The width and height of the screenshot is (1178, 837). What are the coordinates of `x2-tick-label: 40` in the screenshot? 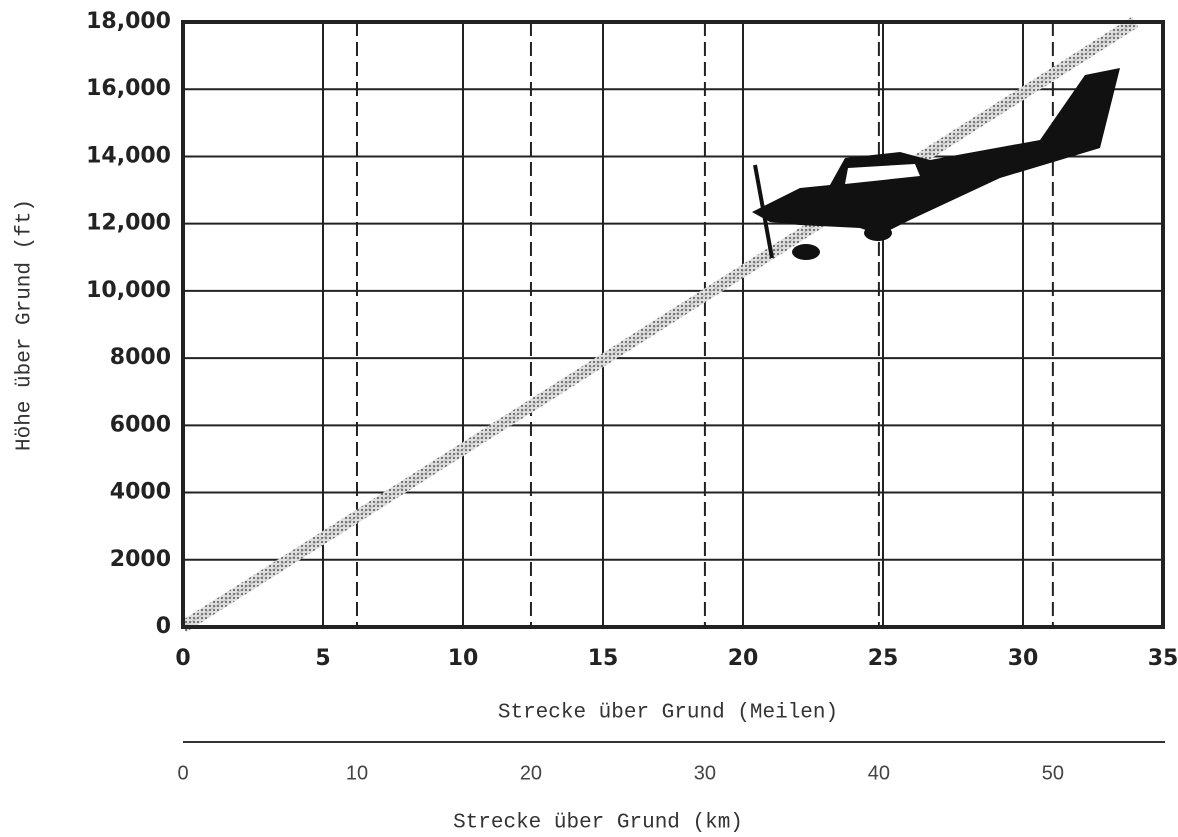 It's located at (879, 773).